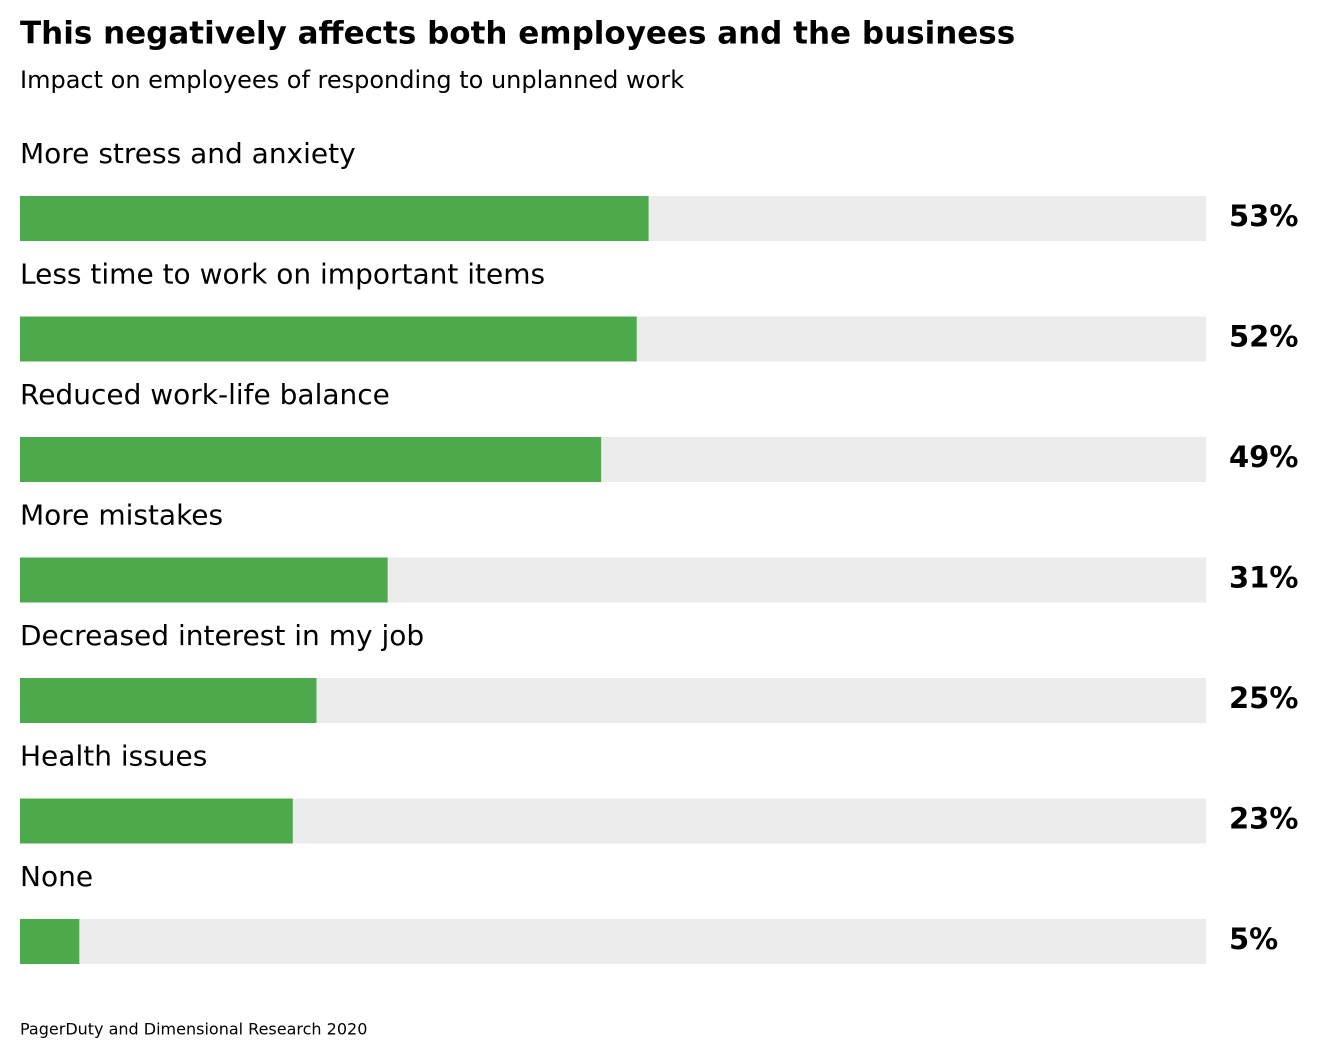 The width and height of the screenshot is (1340, 1060). Describe the element at coordinates (1263, 819) in the screenshot. I see `value-label: 23%` at that location.